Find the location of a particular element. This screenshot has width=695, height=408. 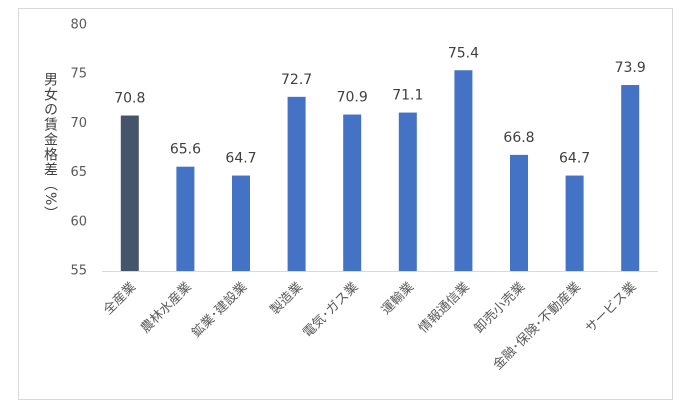

y-tick-label: 65 is located at coordinates (78, 172).